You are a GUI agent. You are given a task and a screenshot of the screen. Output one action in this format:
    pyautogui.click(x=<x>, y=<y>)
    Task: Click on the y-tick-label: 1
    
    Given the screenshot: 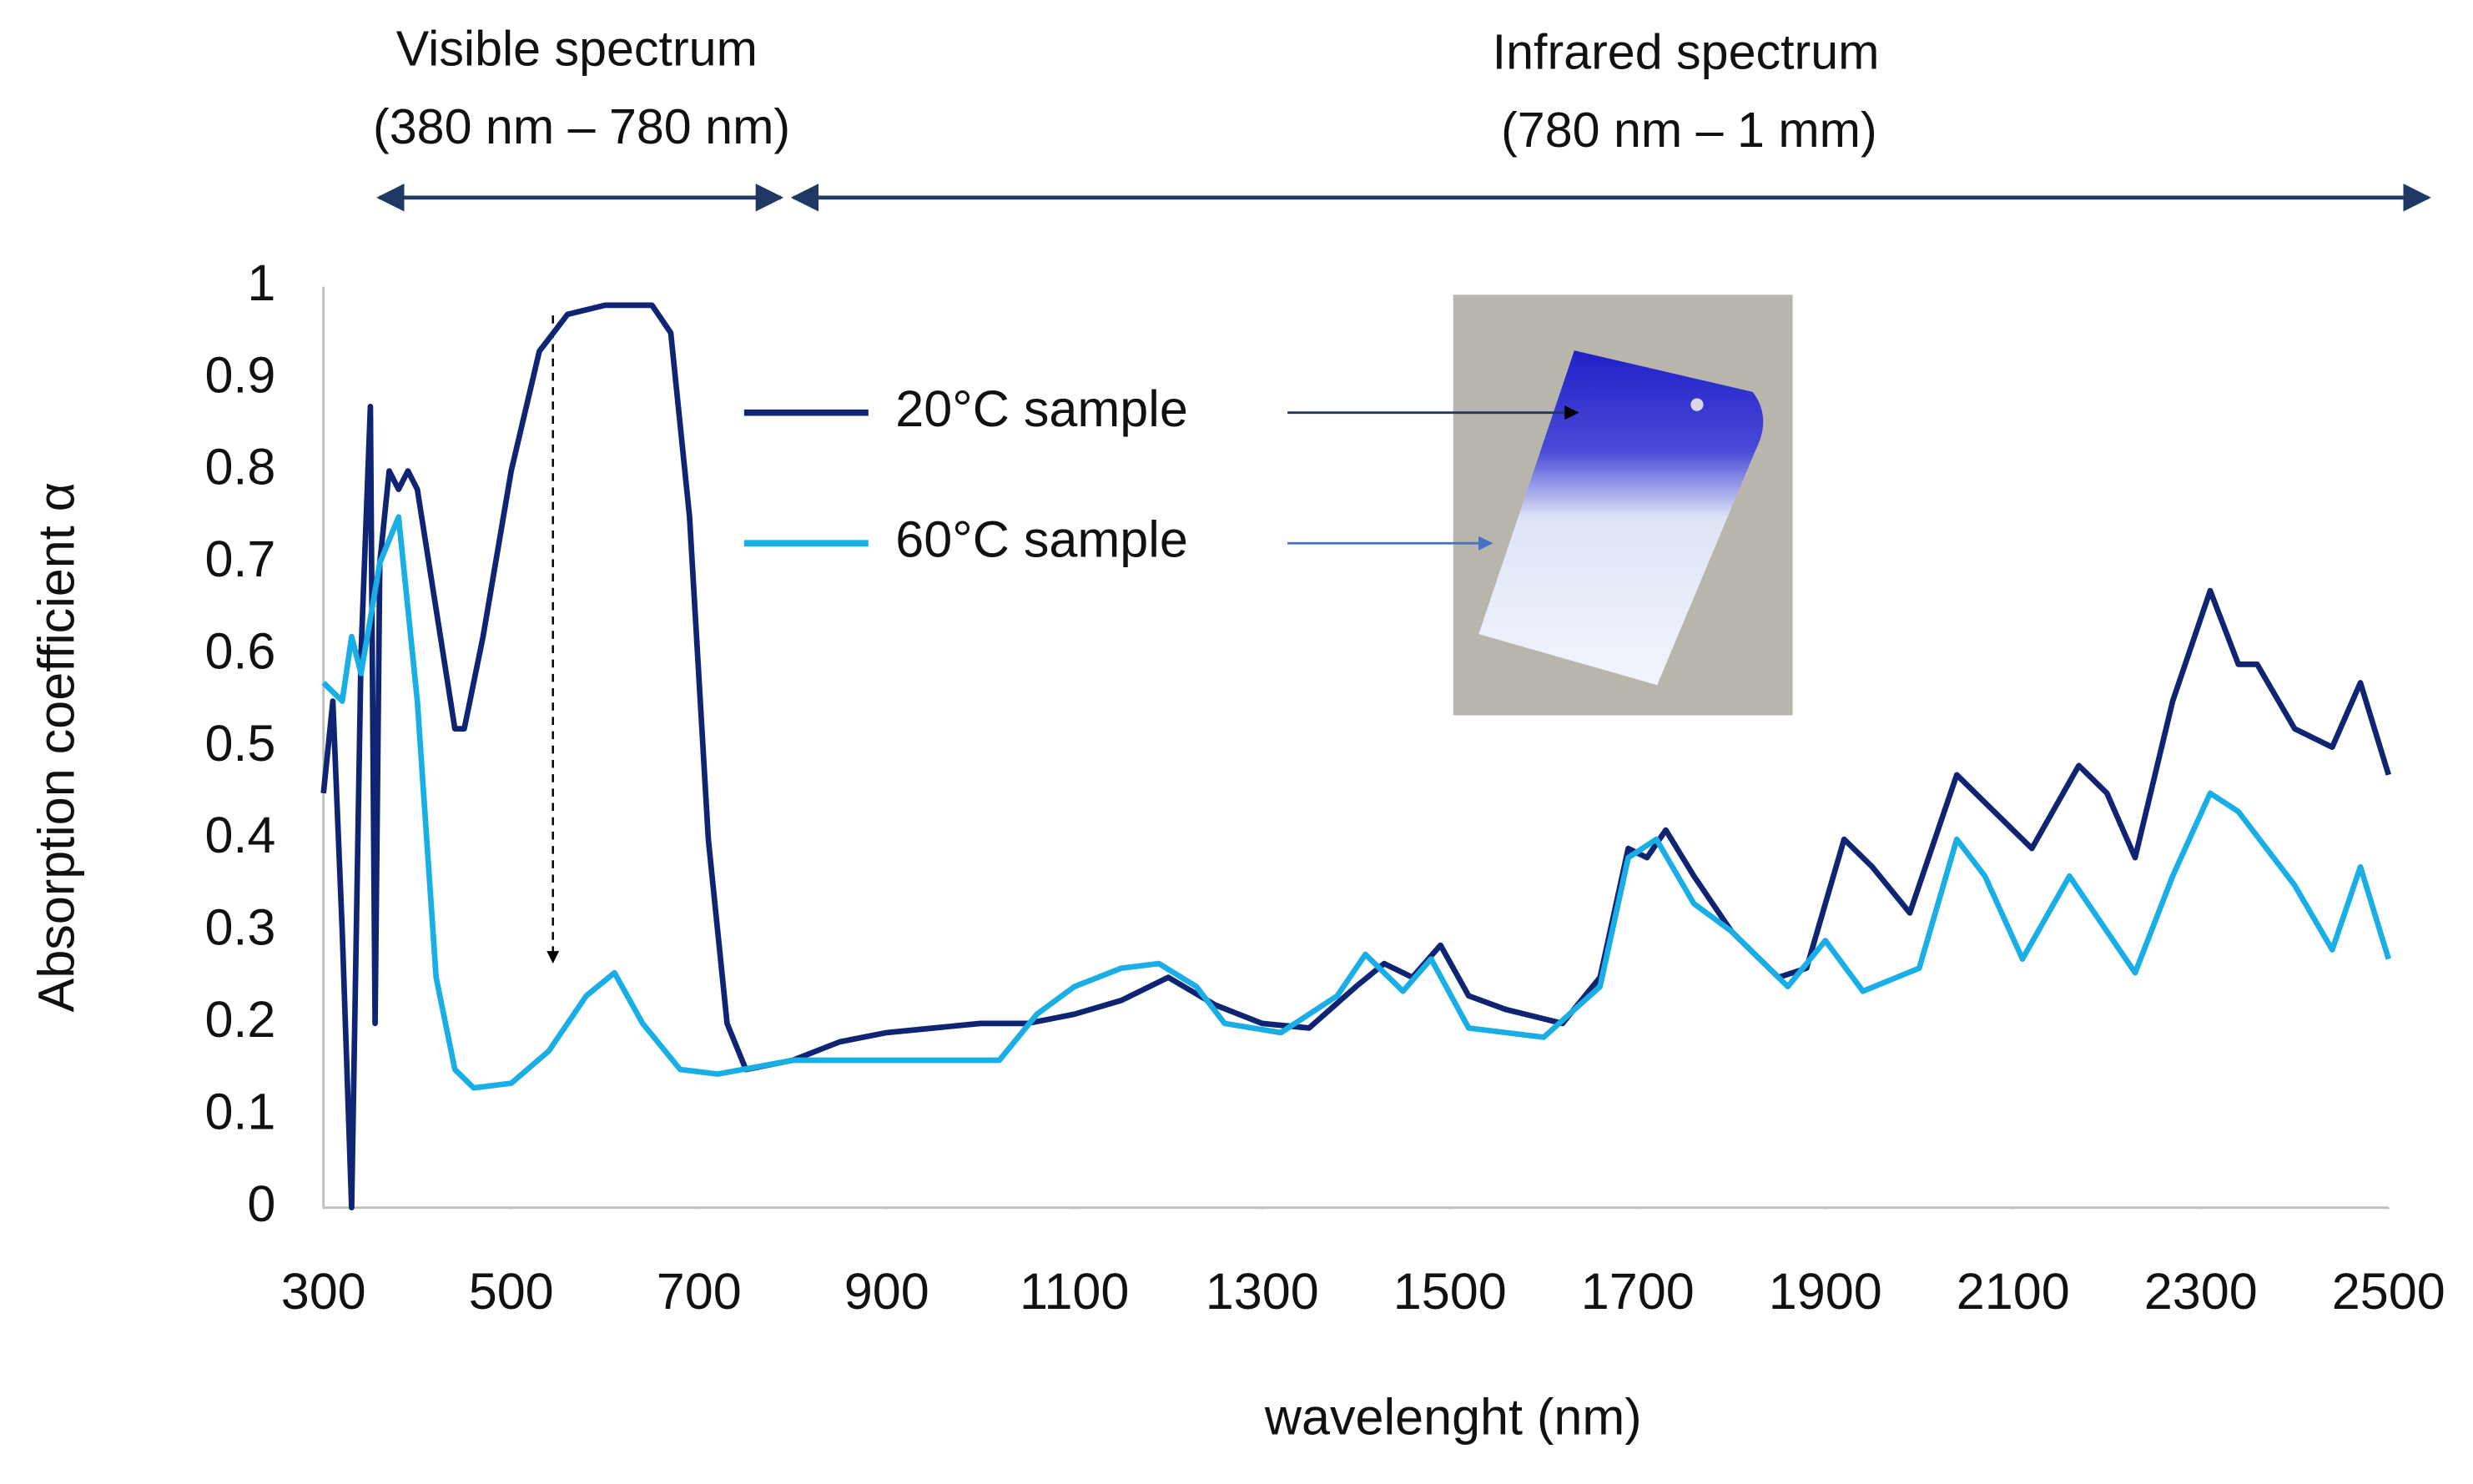 What is the action you would take?
    pyautogui.click(x=261, y=283)
    